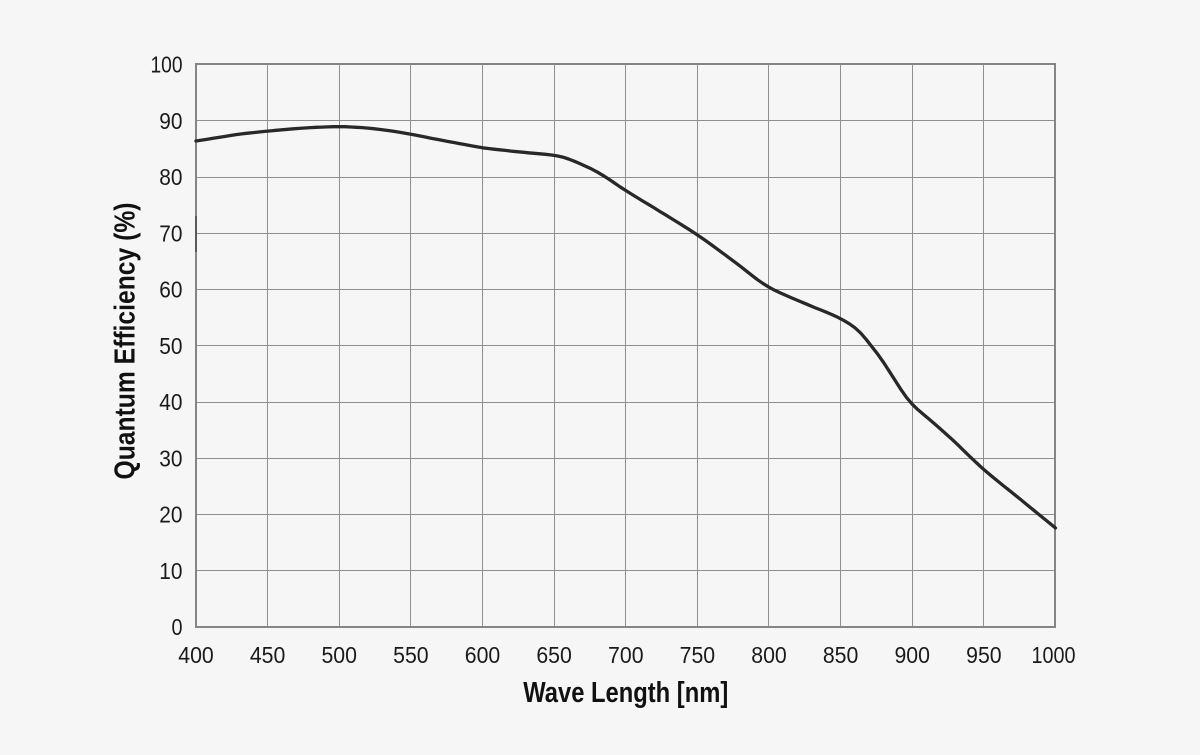 This screenshot has height=755, width=1200. Describe the element at coordinates (126, 341) in the screenshot. I see `svg-text: Quantum Efficiency (%)` at that location.